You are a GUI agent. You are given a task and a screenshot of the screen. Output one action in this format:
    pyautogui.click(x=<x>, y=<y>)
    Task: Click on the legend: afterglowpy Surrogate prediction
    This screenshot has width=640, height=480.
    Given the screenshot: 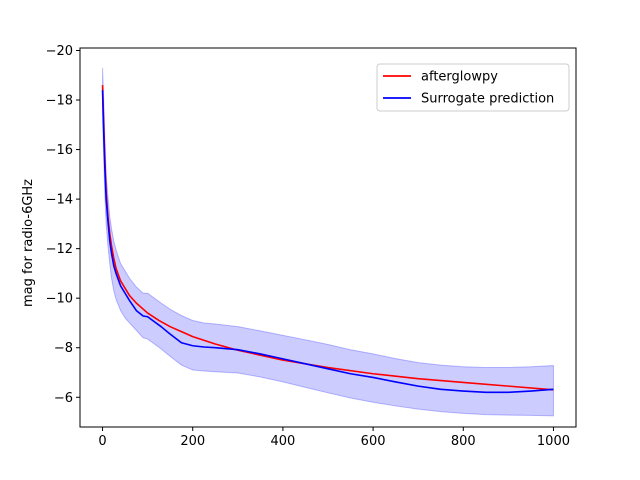 What is the action you would take?
    pyautogui.click(x=473, y=87)
    